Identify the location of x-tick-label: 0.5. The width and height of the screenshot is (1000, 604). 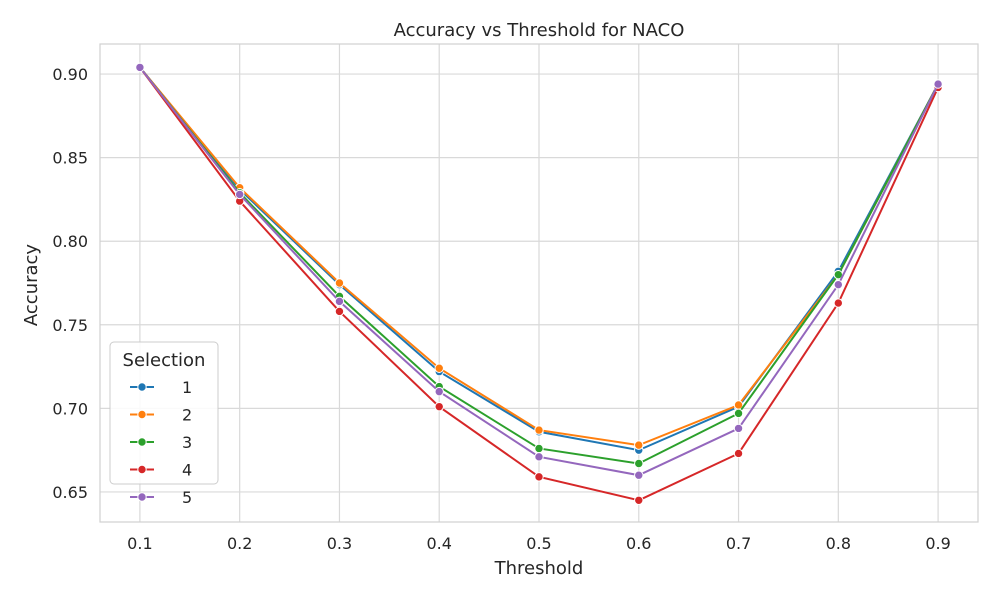
(538, 543).